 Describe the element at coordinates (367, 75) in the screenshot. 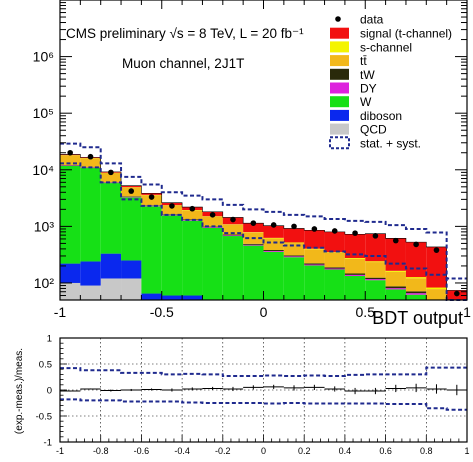

I see `legend-label: tW` at that location.